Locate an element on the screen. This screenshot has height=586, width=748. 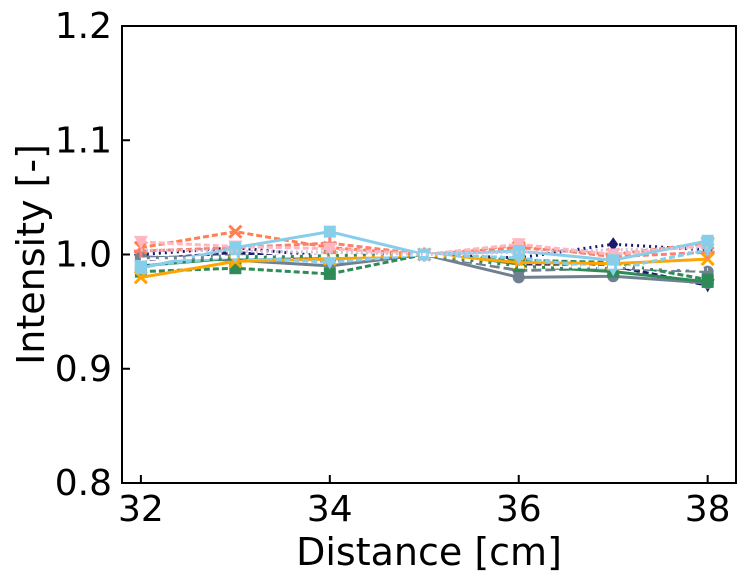
series-line is located at coordinates (424, 262).